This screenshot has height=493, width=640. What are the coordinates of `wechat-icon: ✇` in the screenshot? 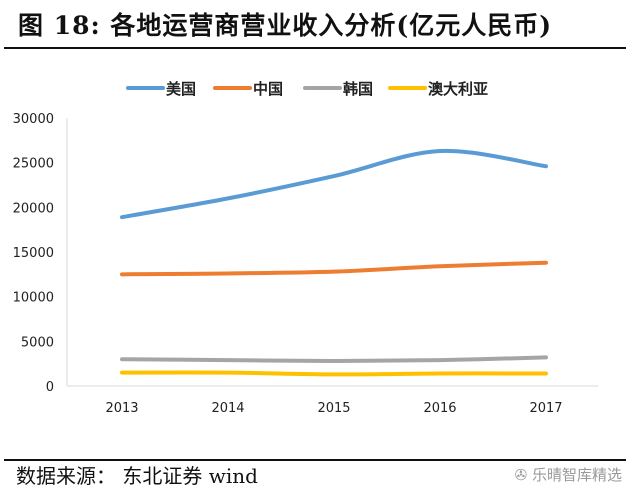 It's located at (523, 475).